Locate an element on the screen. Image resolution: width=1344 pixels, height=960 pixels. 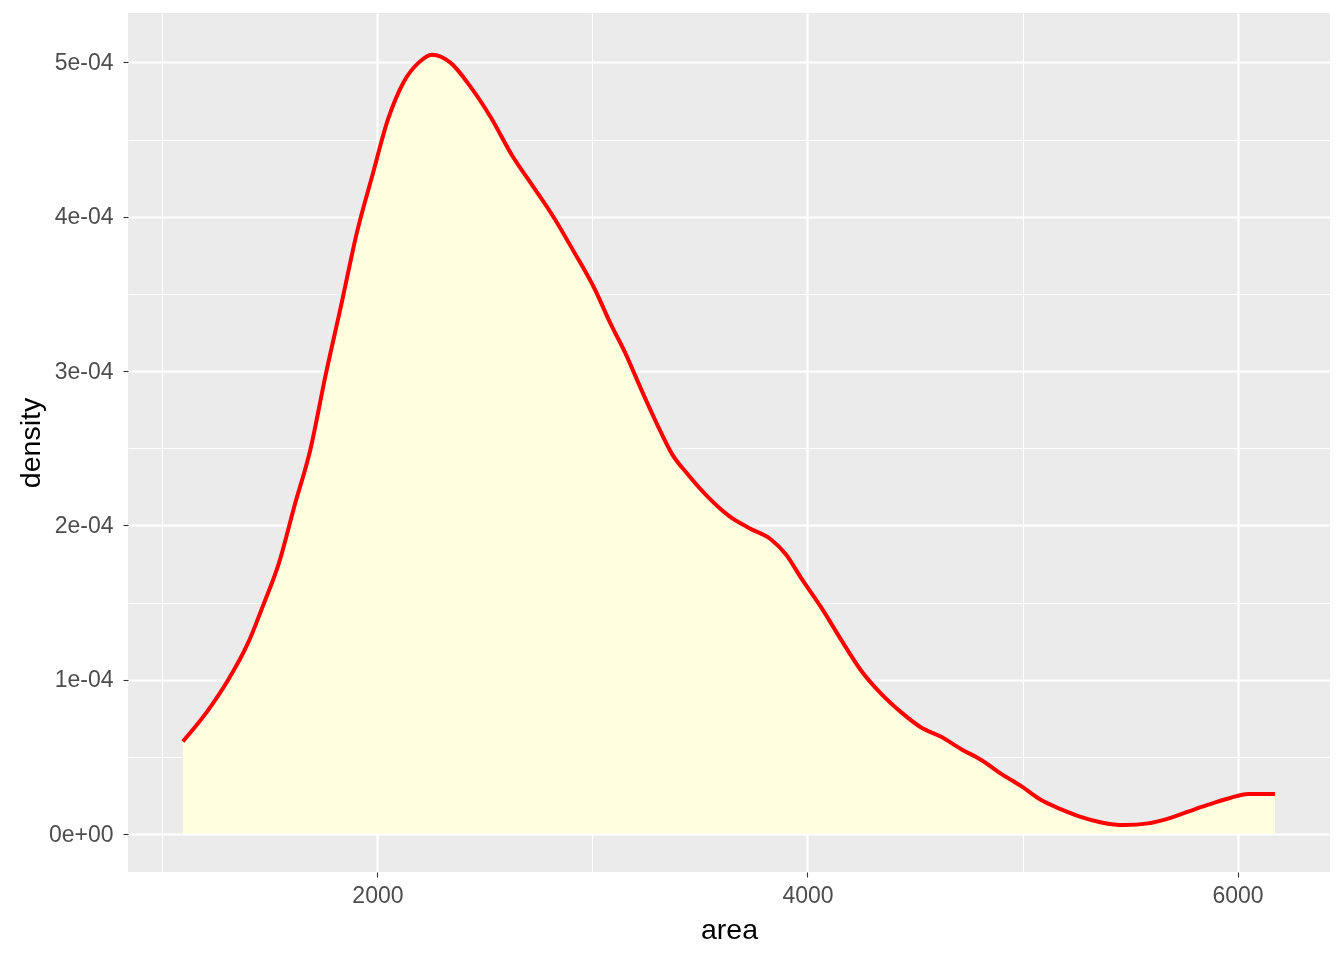
x-tick-label: 2000 is located at coordinates (378, 894).